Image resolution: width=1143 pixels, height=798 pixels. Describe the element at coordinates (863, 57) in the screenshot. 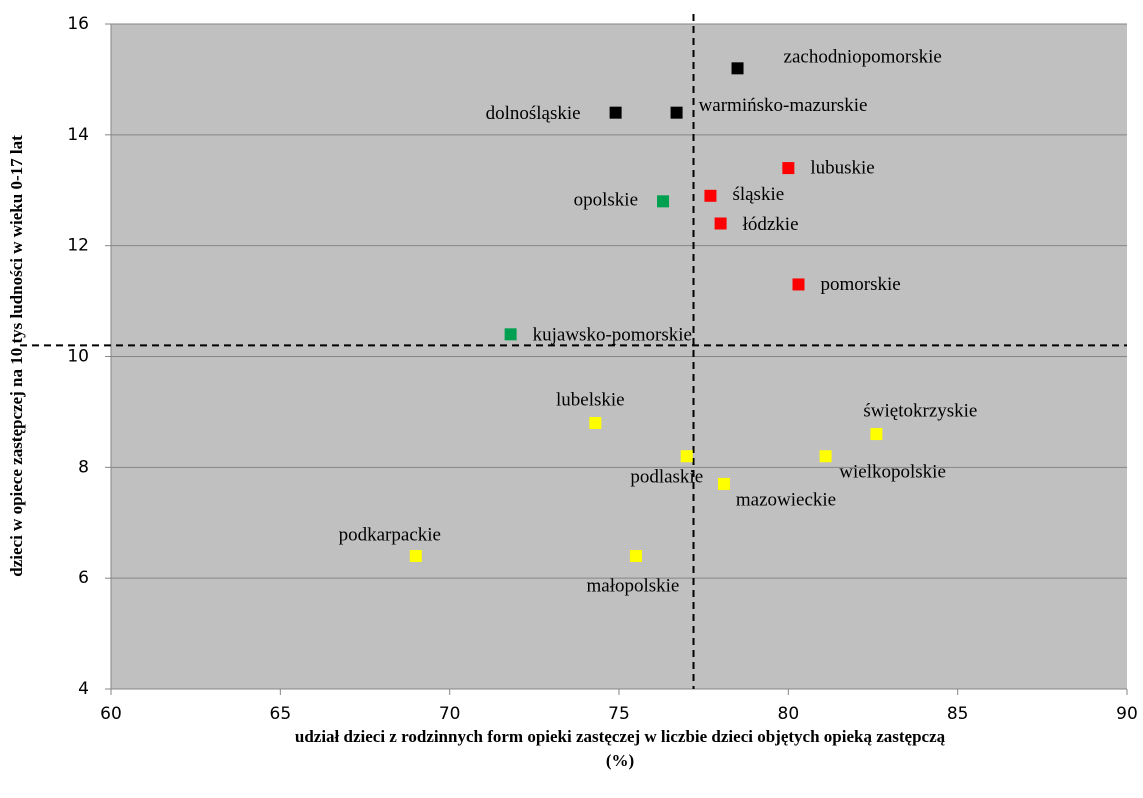

I see `point-label: zachodniopomorskie` at that location.